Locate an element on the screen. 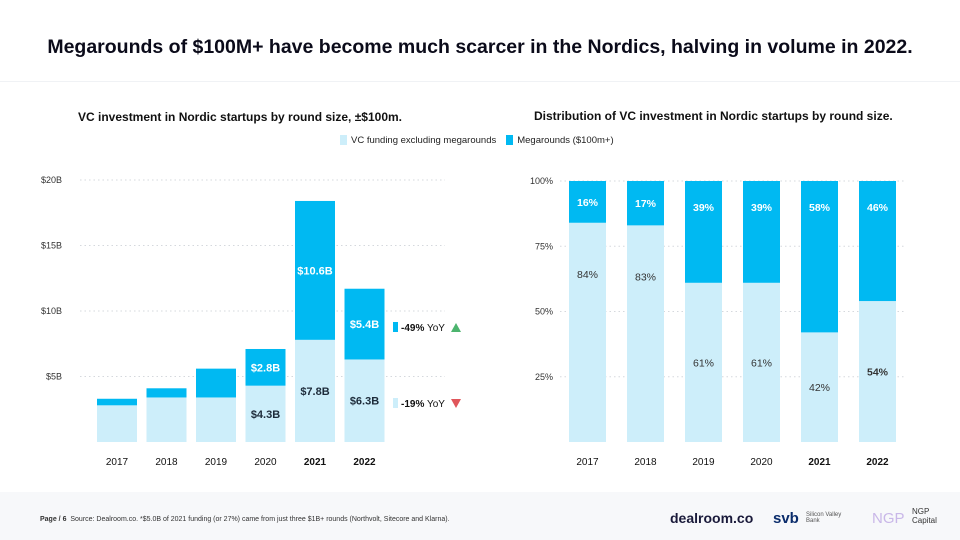 The image size is (960, 540). data-label: 16% is located at coordinates (588, 203).